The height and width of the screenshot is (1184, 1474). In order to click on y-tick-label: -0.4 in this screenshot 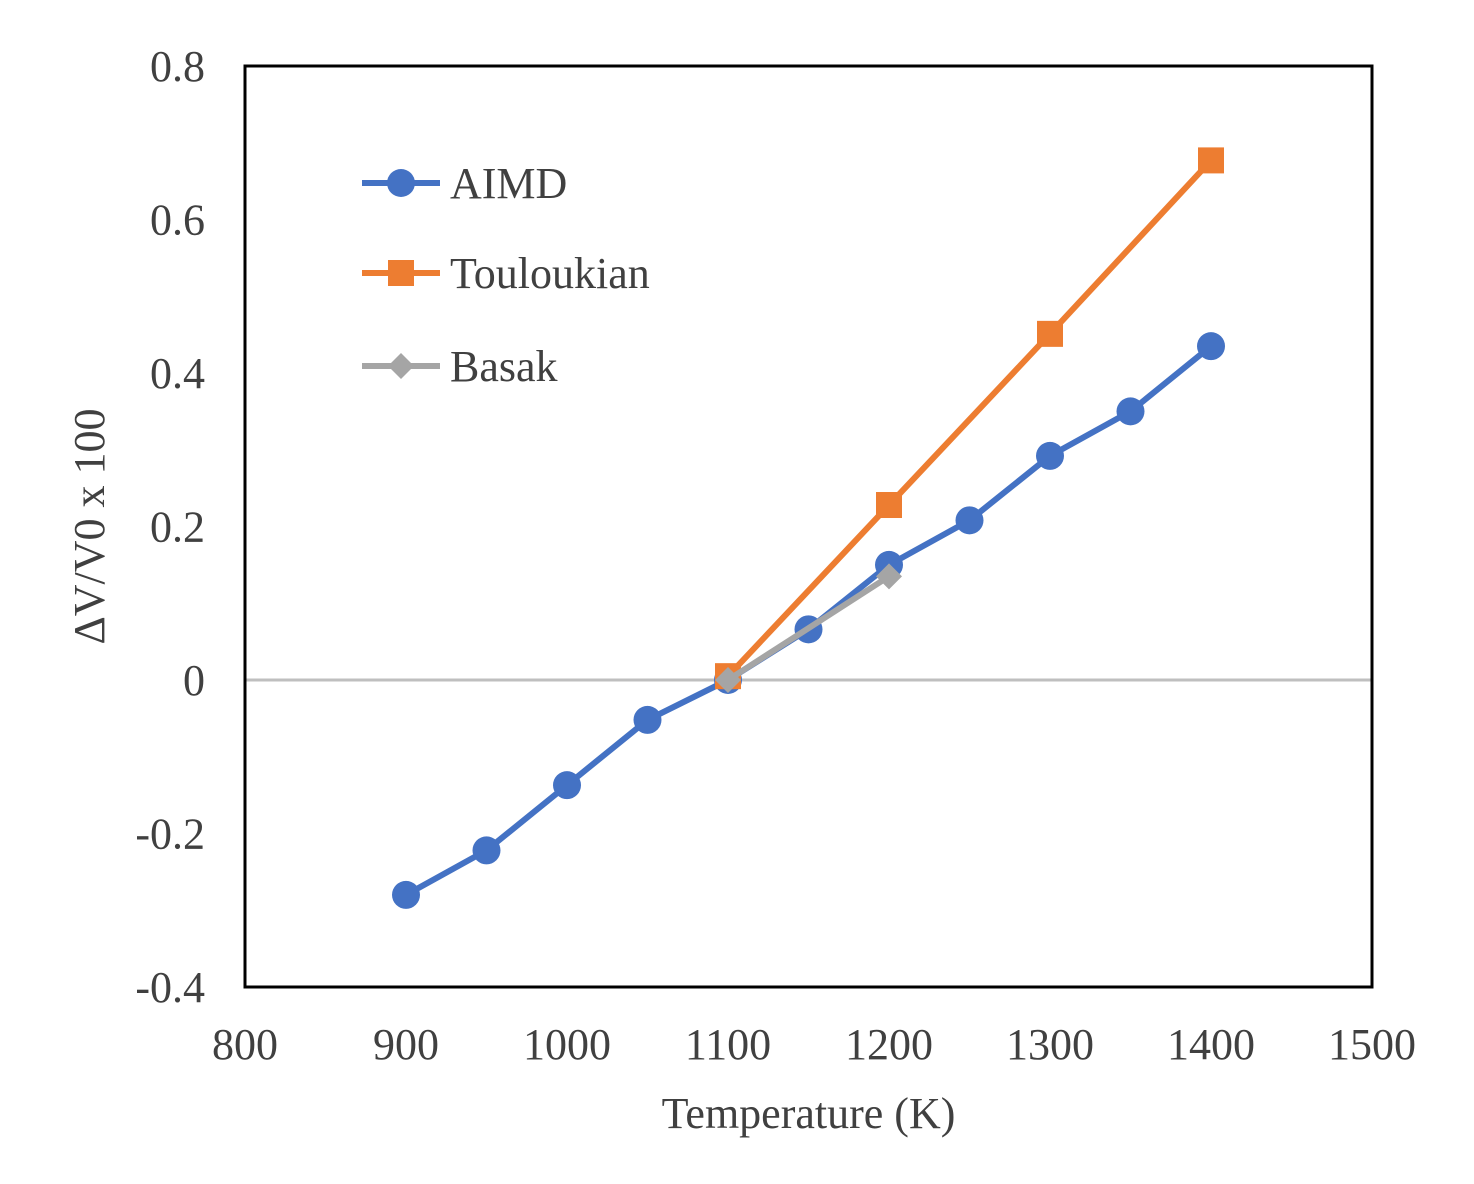, I will do `click(170, 987)`.